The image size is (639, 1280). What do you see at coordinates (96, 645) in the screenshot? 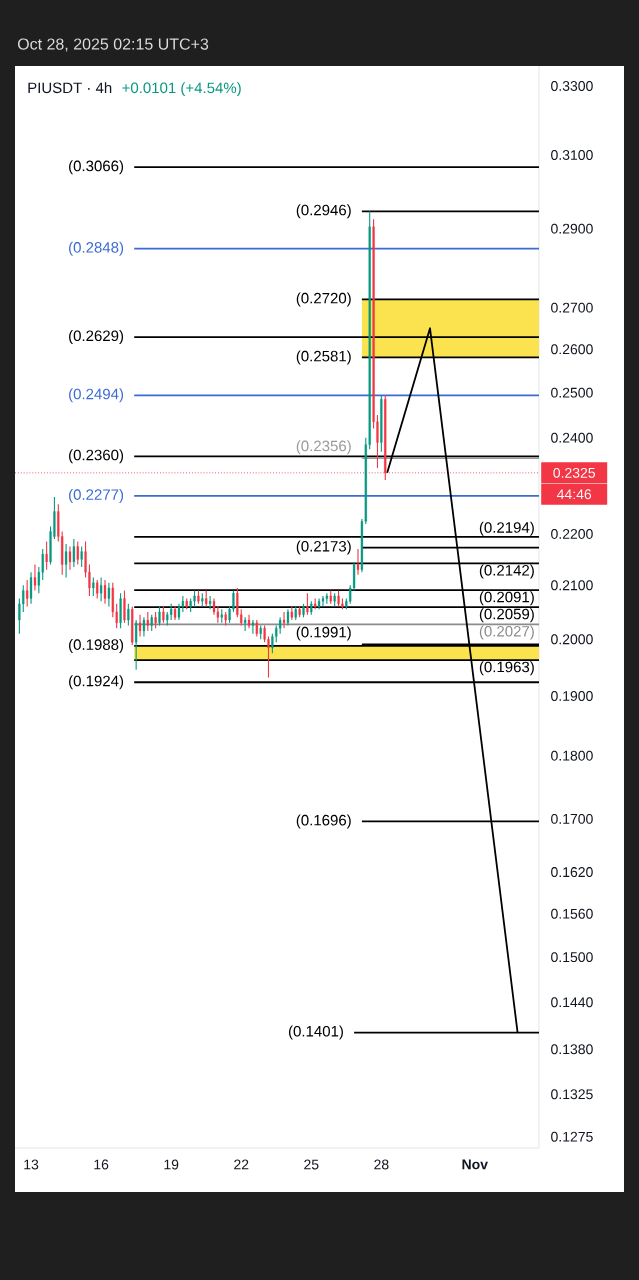
I see `series-label: (0.1988)` at bounding box center [96, 645].